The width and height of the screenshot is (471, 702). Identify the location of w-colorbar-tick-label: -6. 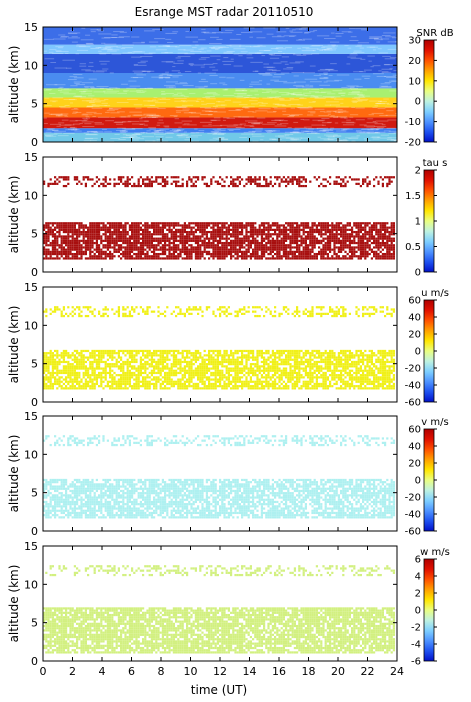
(416, 662).